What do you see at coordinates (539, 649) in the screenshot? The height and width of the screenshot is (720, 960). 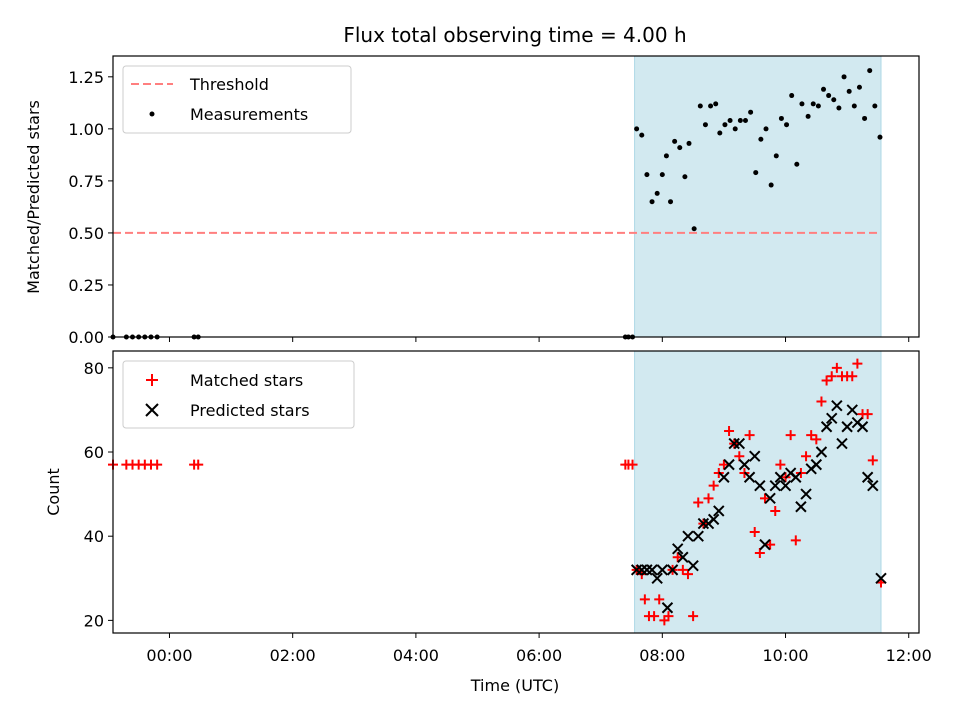 I see `bottom-x-ticks: 00:00 02:00 04:00 06:00 08:00 10:00 12:00` at bounding box center [539, 649].